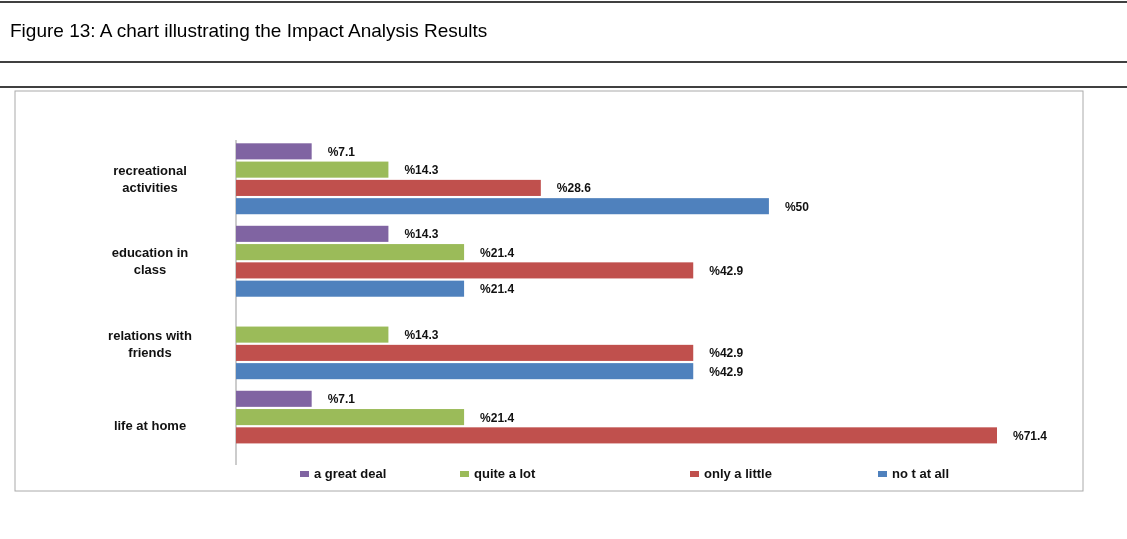 Image resolution: width=1127 pixels, height=539 pixels. What do you see at coordinates (921, 473) in the screenshot?
I see `legend-label: no t at all` at bounding box center [921, 473].